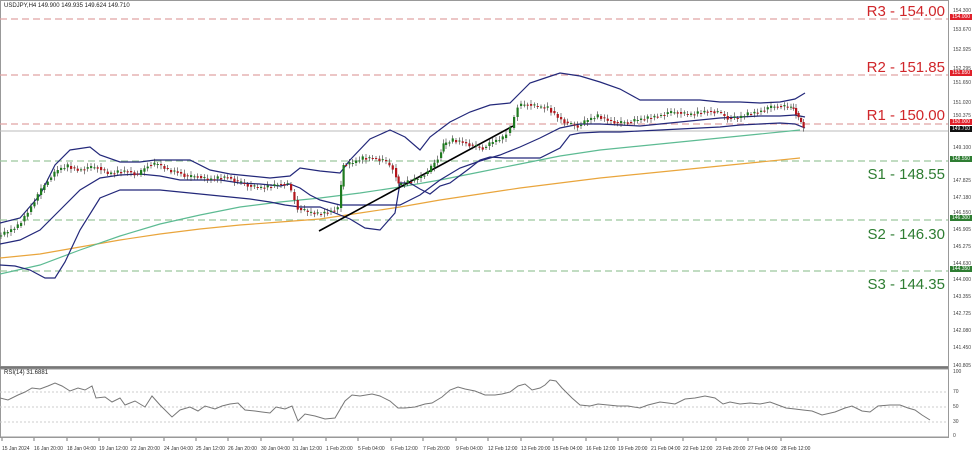  Describe the element at coordinates (48, 449) in the screenshot. I see `time-tick-label: 16 Jan 20:00` at that location.